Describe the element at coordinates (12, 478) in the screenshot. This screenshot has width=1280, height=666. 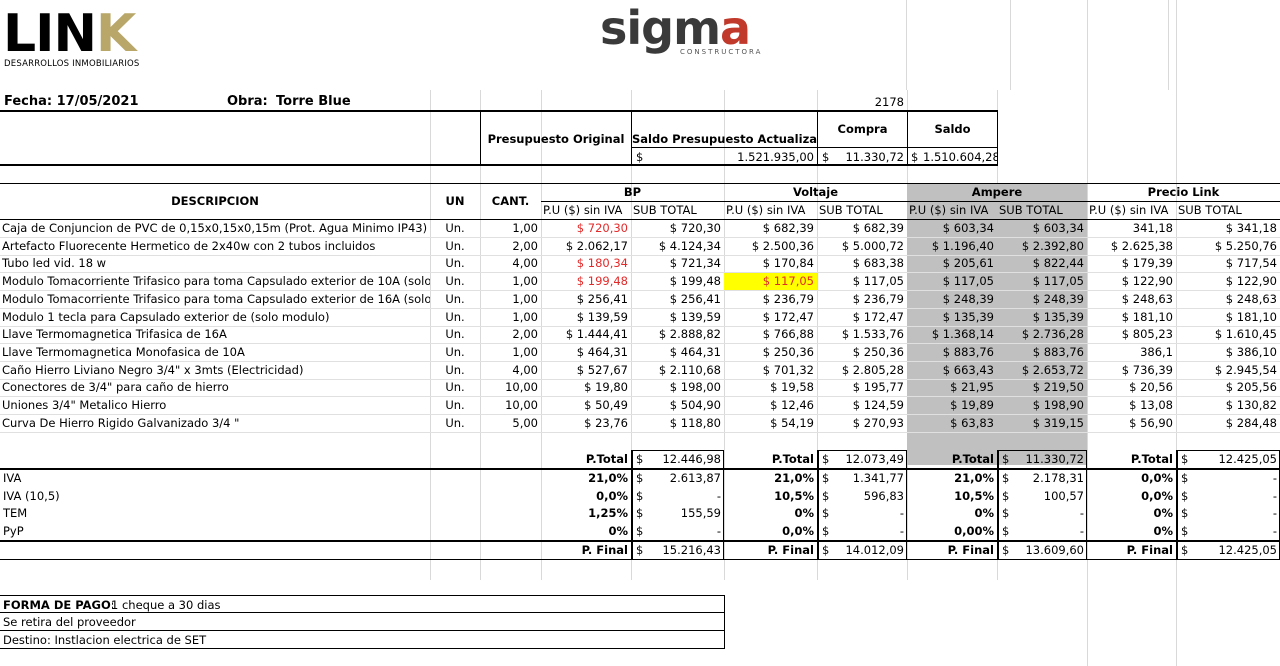
I see `tax-row-label: IVA` at that location.